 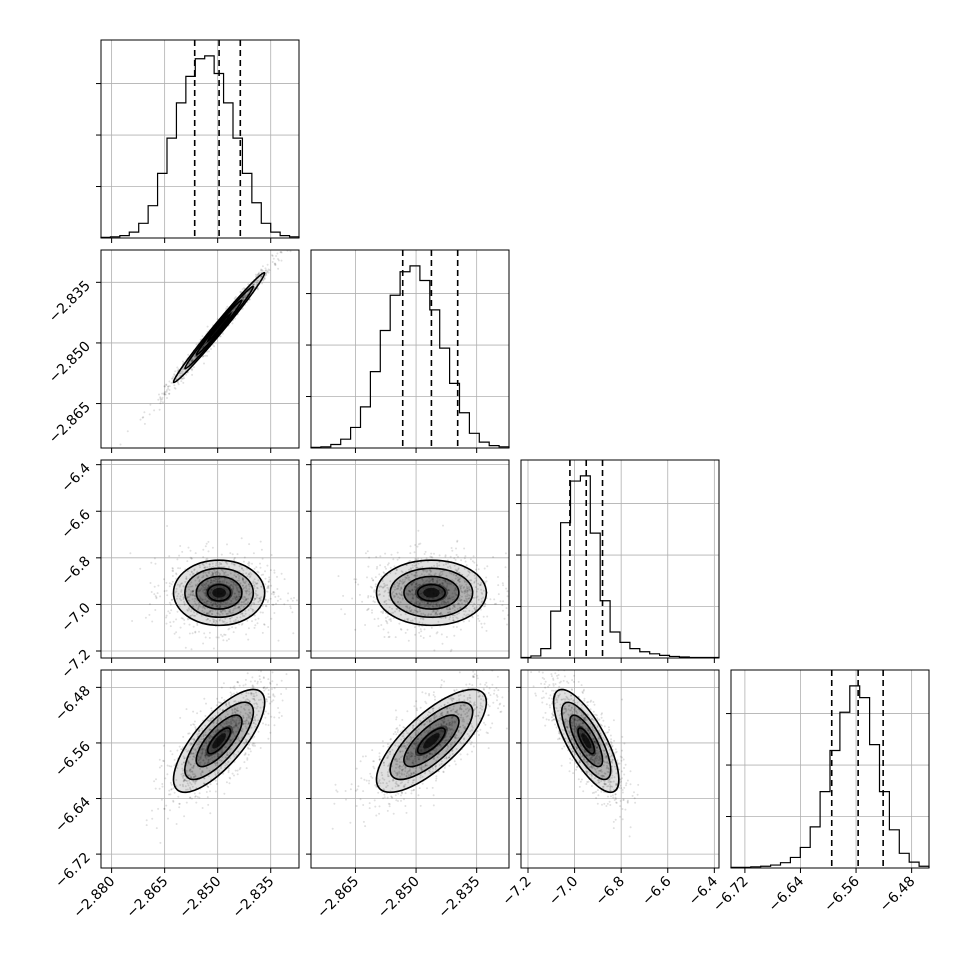 What do you see at coordinates (205, 348) in the screenshot?
I see `panel-content` at bounding box center [205, 348].